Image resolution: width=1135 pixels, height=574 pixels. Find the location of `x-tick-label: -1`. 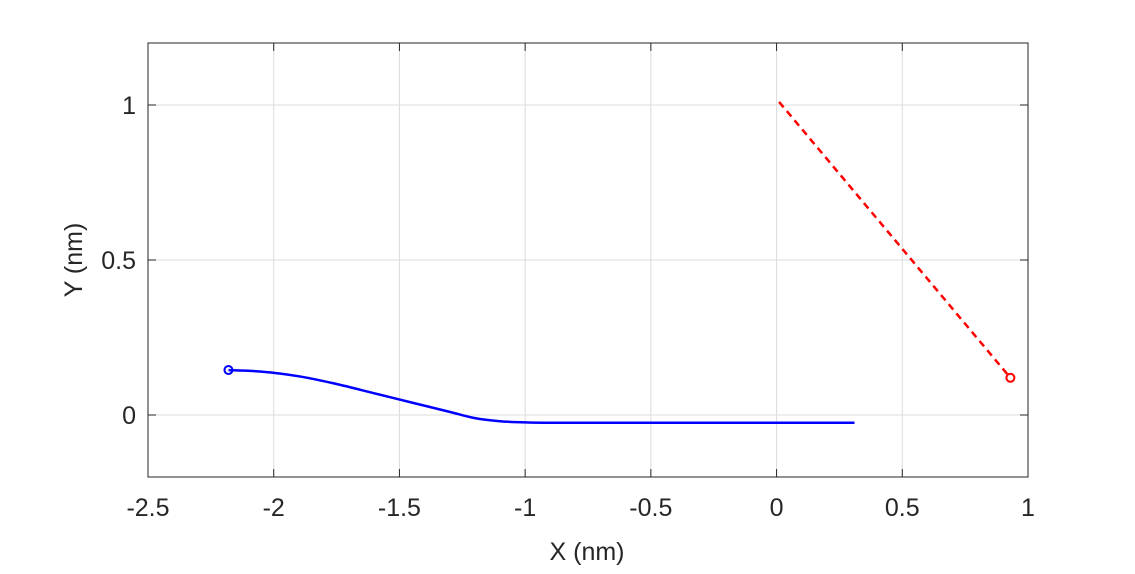

x-tick-label: -1 is located at coordinates (525, 508).